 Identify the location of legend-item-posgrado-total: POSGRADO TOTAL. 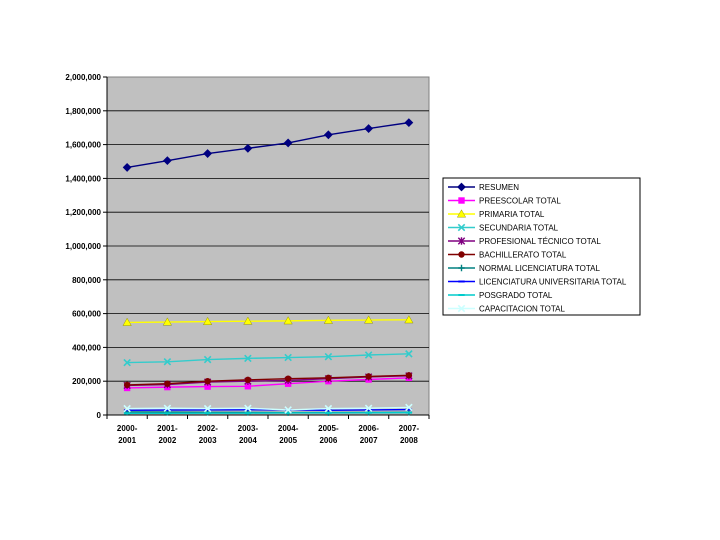
(500, 295).